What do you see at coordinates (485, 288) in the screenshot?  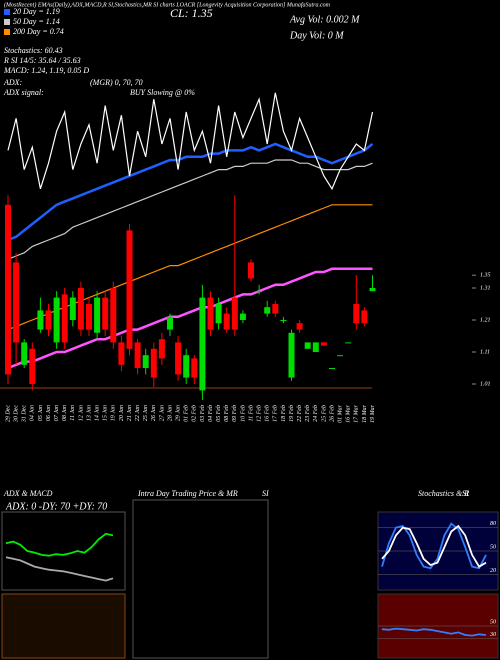 I see `y-tick-label: 1.31` at bounding box center [485, 288].